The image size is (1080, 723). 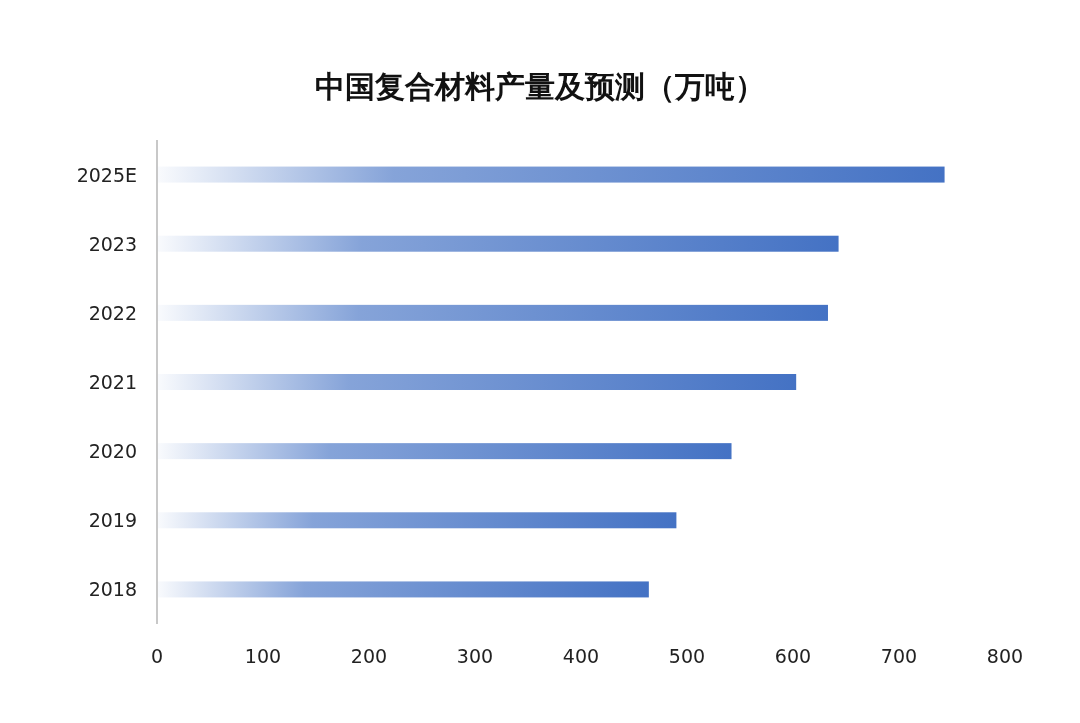 What do you see at coordinates (1005, 656) in the screenshot?
I see `x-tick-label: 800` at bounding box center [1005, 656].